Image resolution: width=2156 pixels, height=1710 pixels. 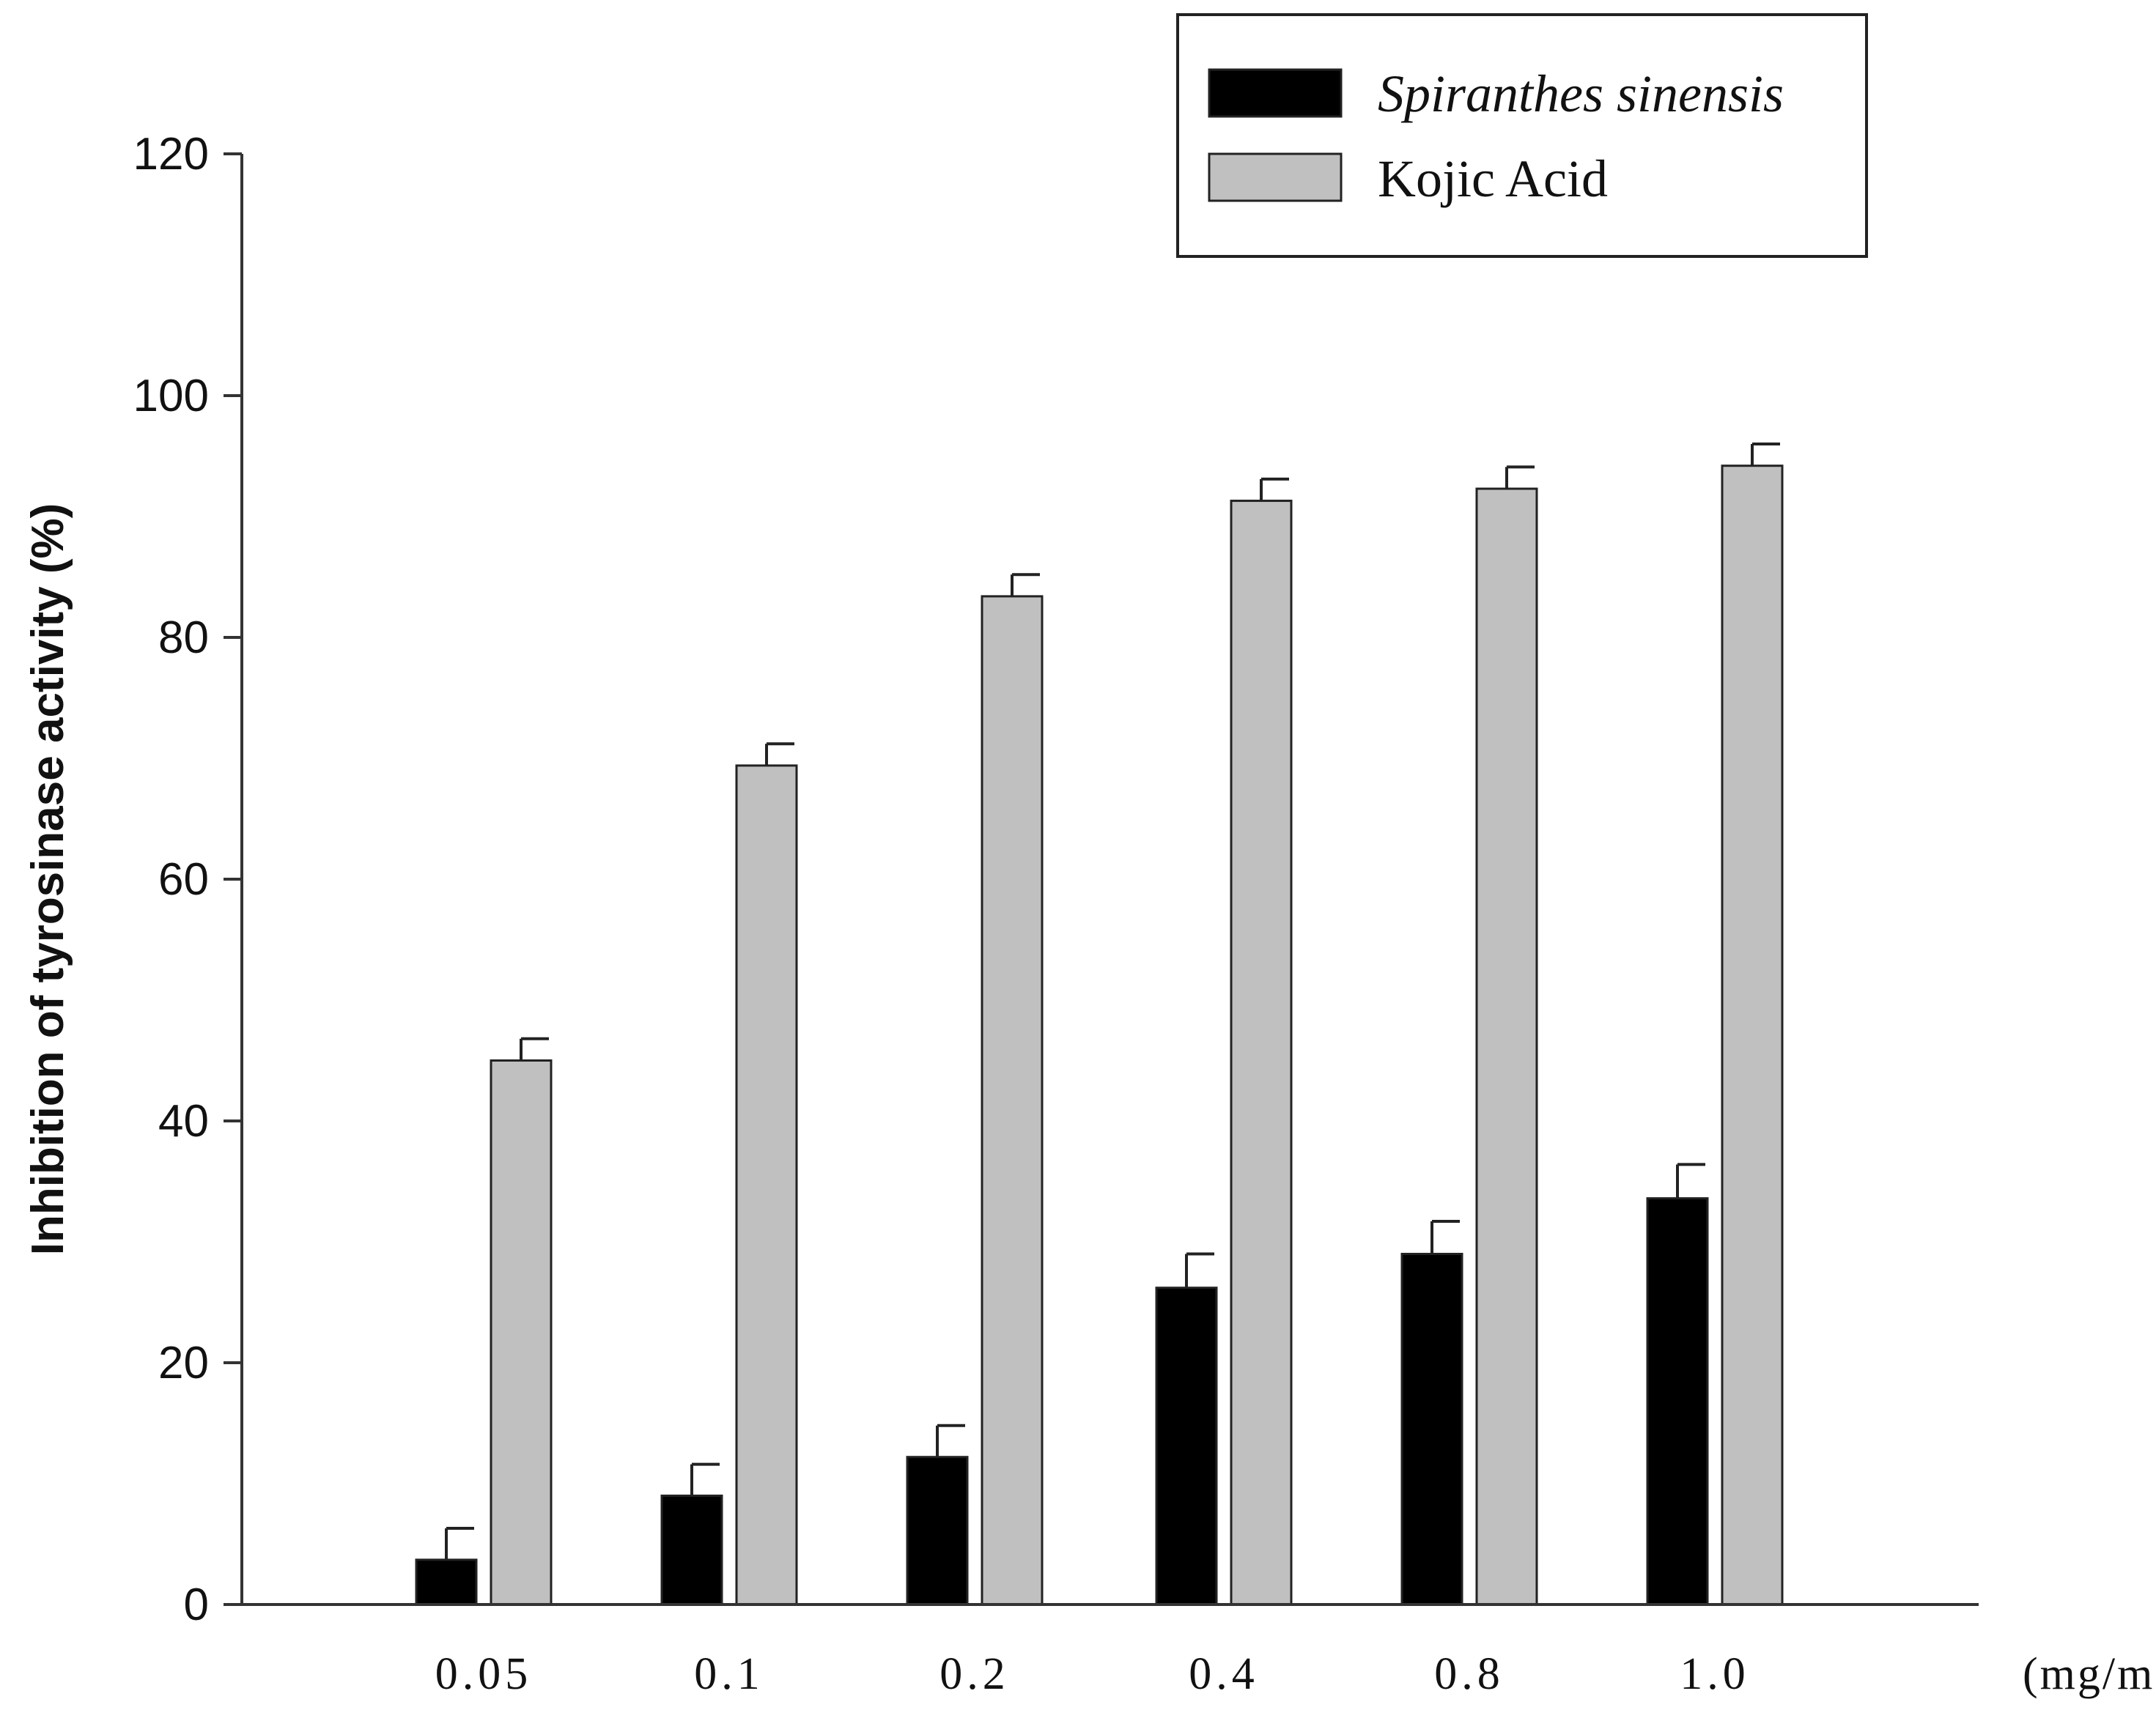 What do you see at coordinates (171, 396) in the screenshot?
I see `y-tick-label: 100` at bounding box center [171, 396].